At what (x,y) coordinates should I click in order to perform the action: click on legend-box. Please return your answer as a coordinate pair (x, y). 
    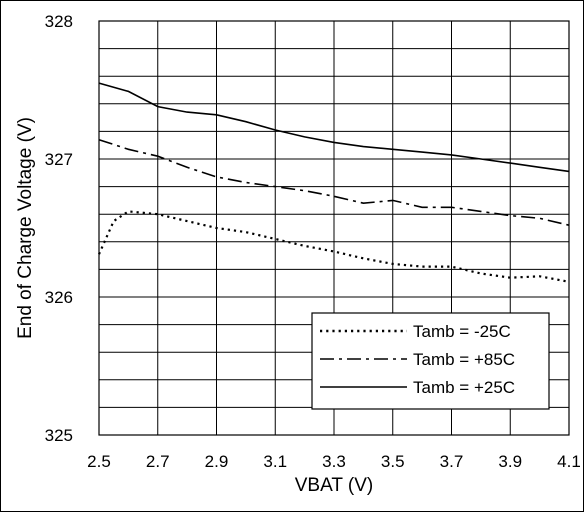
    Looking at the image, I should click on (430, 361).